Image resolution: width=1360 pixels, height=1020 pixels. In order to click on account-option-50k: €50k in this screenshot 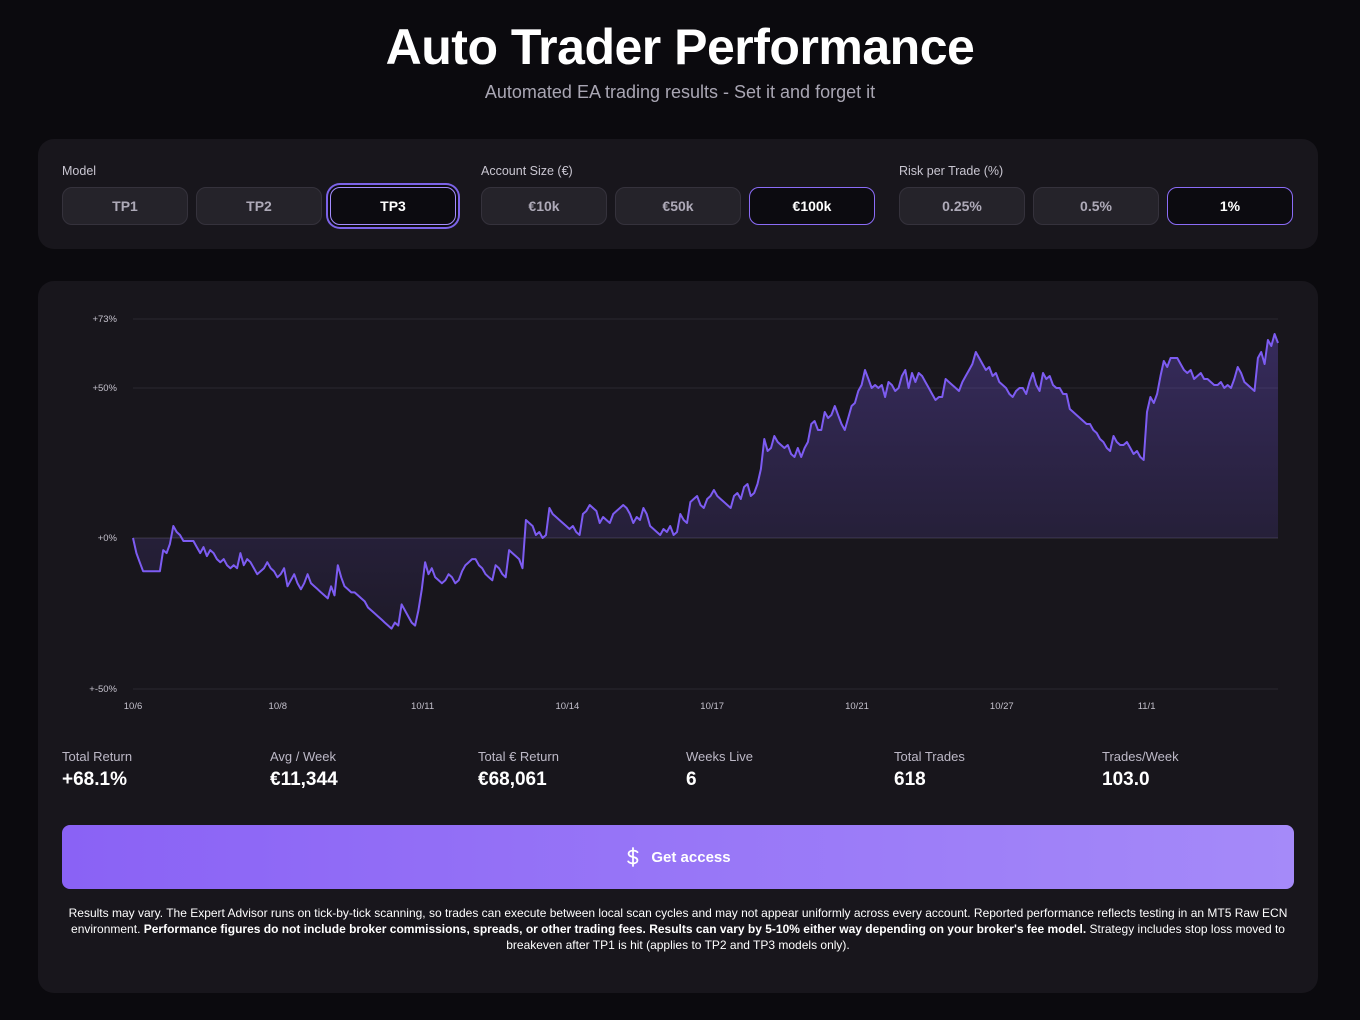, I will do `click(678, 206)`.